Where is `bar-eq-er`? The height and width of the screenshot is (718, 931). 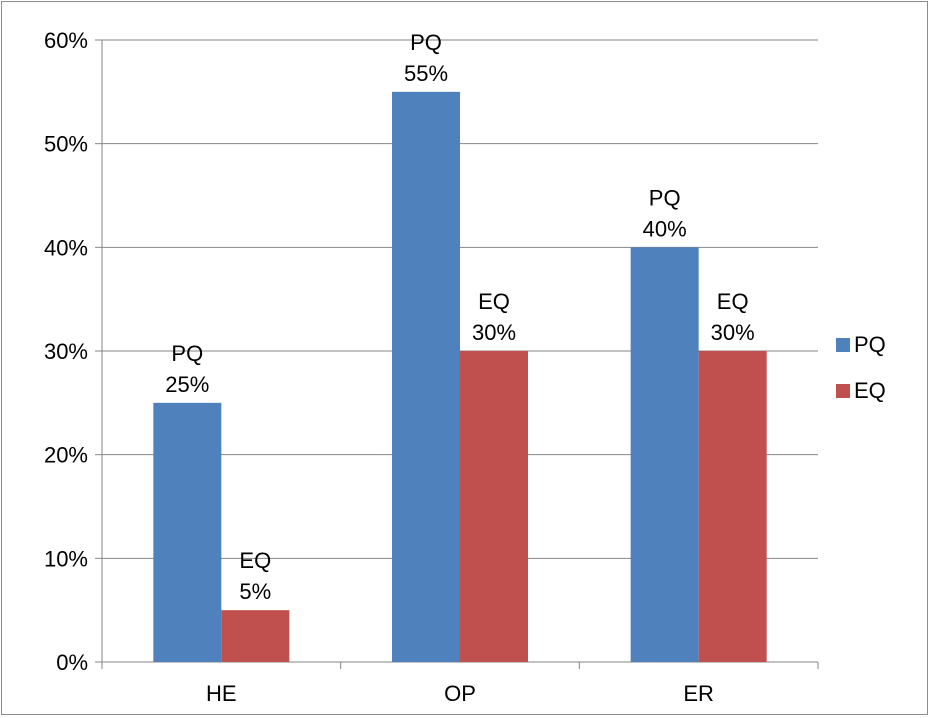
bar-eq-er is located at coordinates (732, 506).